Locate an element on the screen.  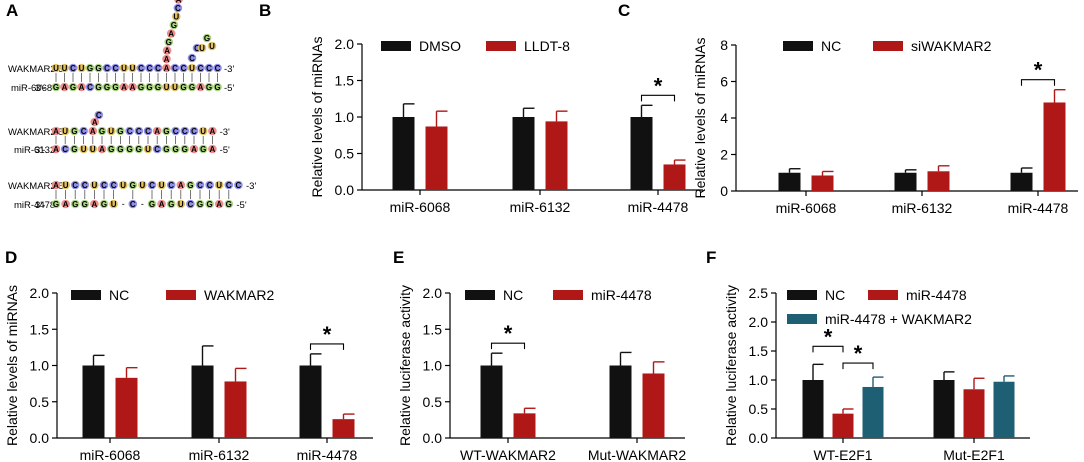
x-tick-label: miR-4478 is located at coordinates (658, 207).